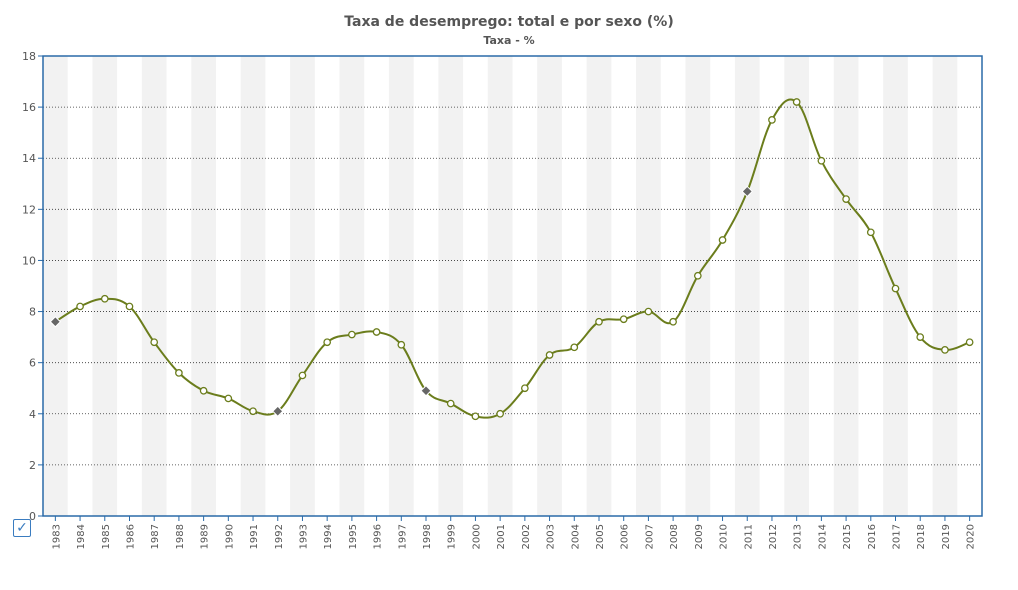 The width and height of the screenshot is (1018, 590). What do you see at coordinates (378, 536) in the screenshot?
I see `x-tick-label: 1996` at bounding box center [378, 536].